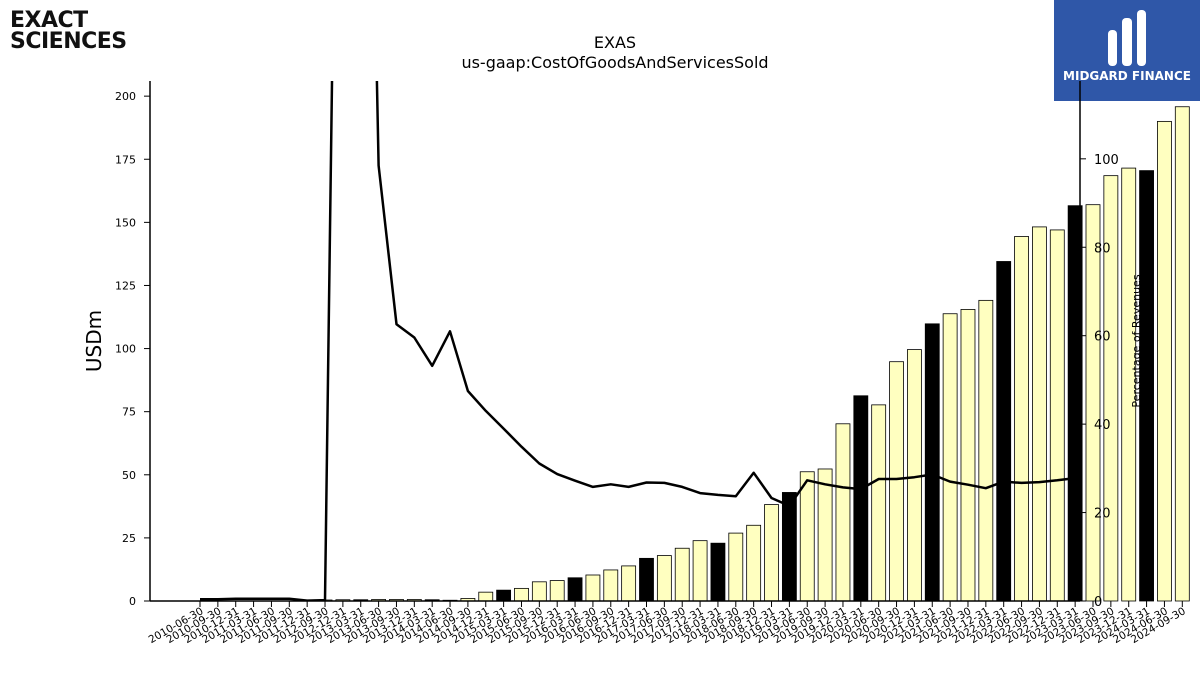  What do you see at coordinates (125, 285) in the screenshot?
I see `y-tick-label: 125` at bounding box center [125, 285].